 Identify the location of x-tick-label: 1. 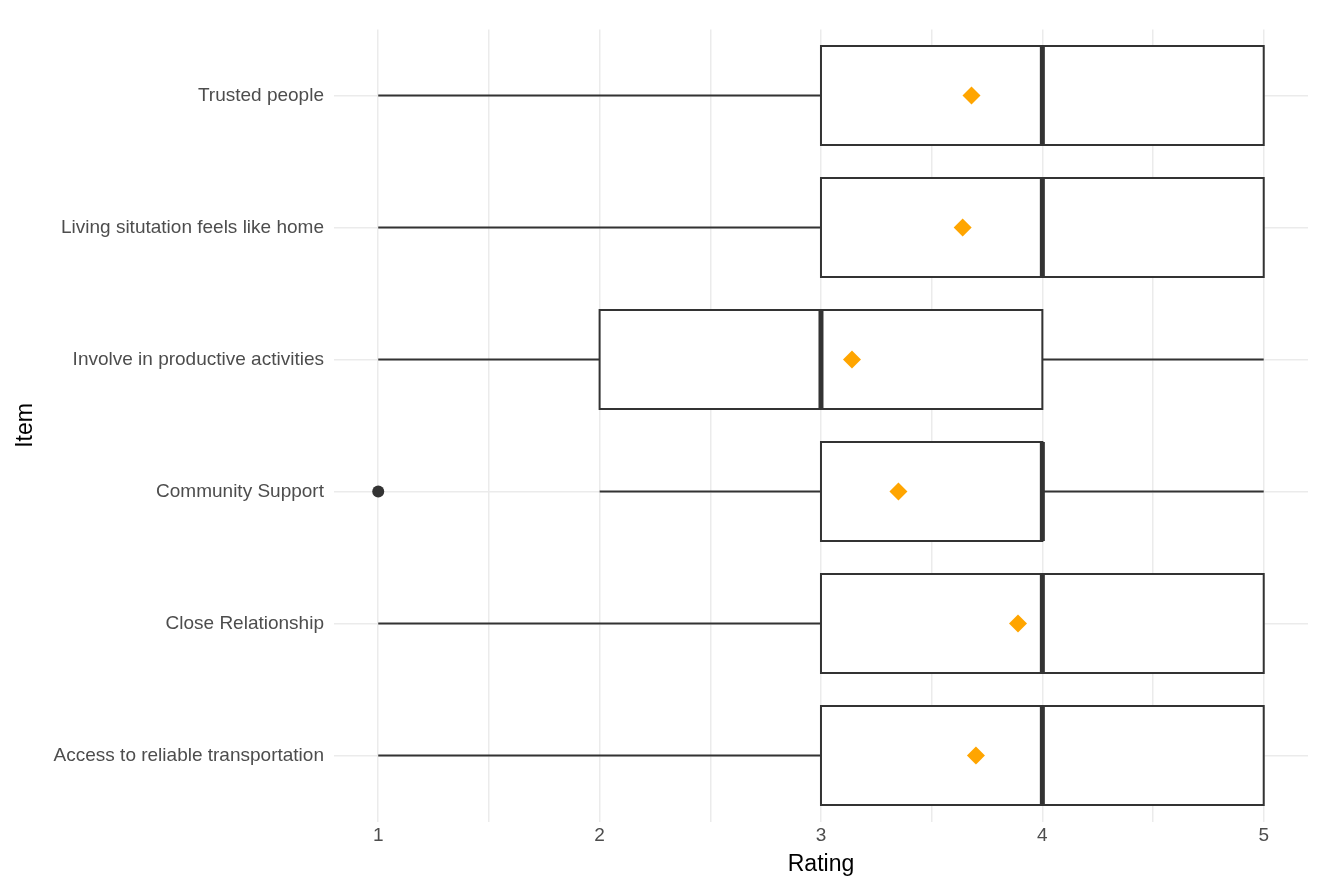
(378, 835).